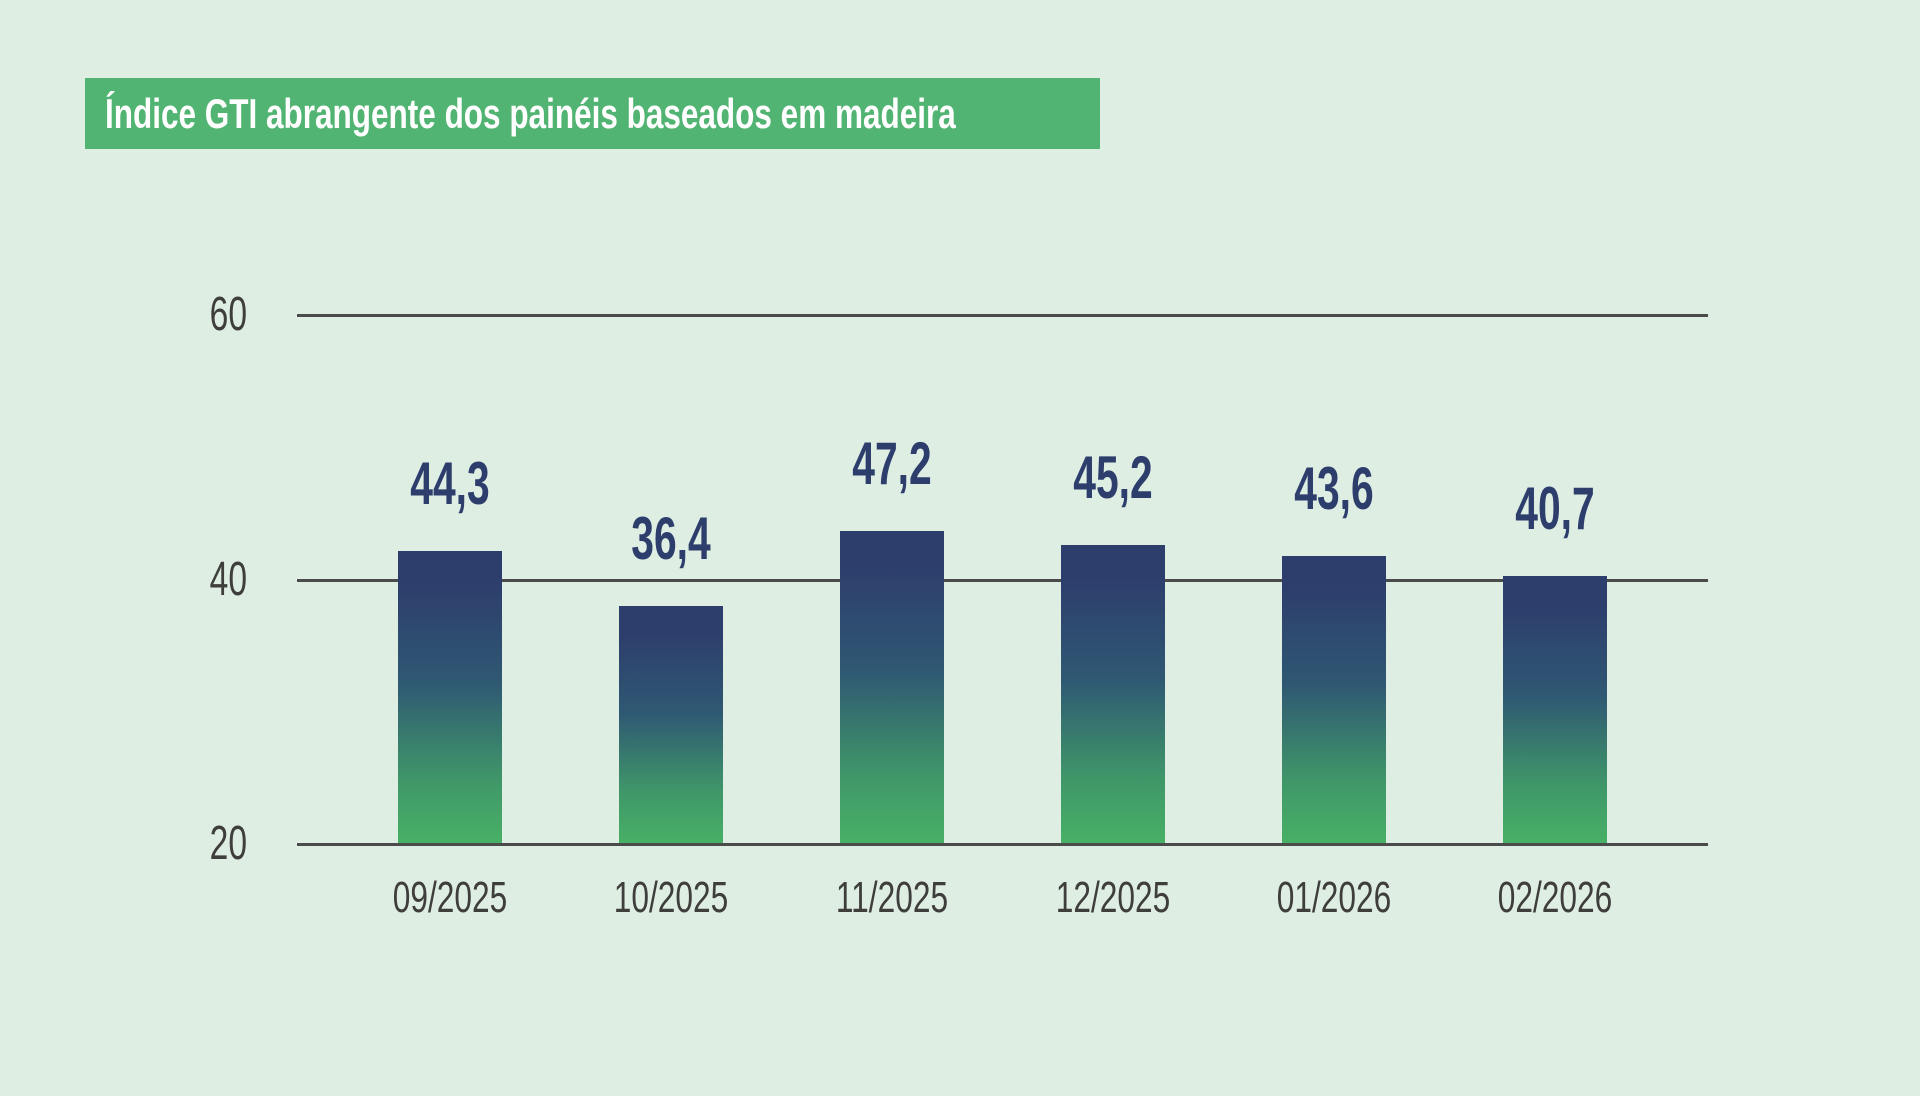 This screenshot has height=1096, width=1920. I want to click on y-axis-tick-label-60: 60, so click(228, 314).